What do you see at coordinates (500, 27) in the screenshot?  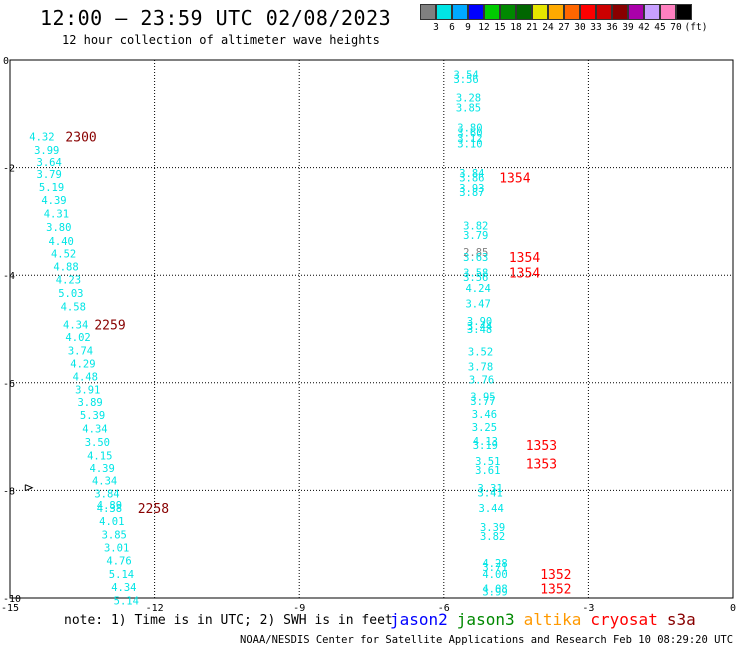 I see `legend-label: 15` at bounding box center [500, 27].